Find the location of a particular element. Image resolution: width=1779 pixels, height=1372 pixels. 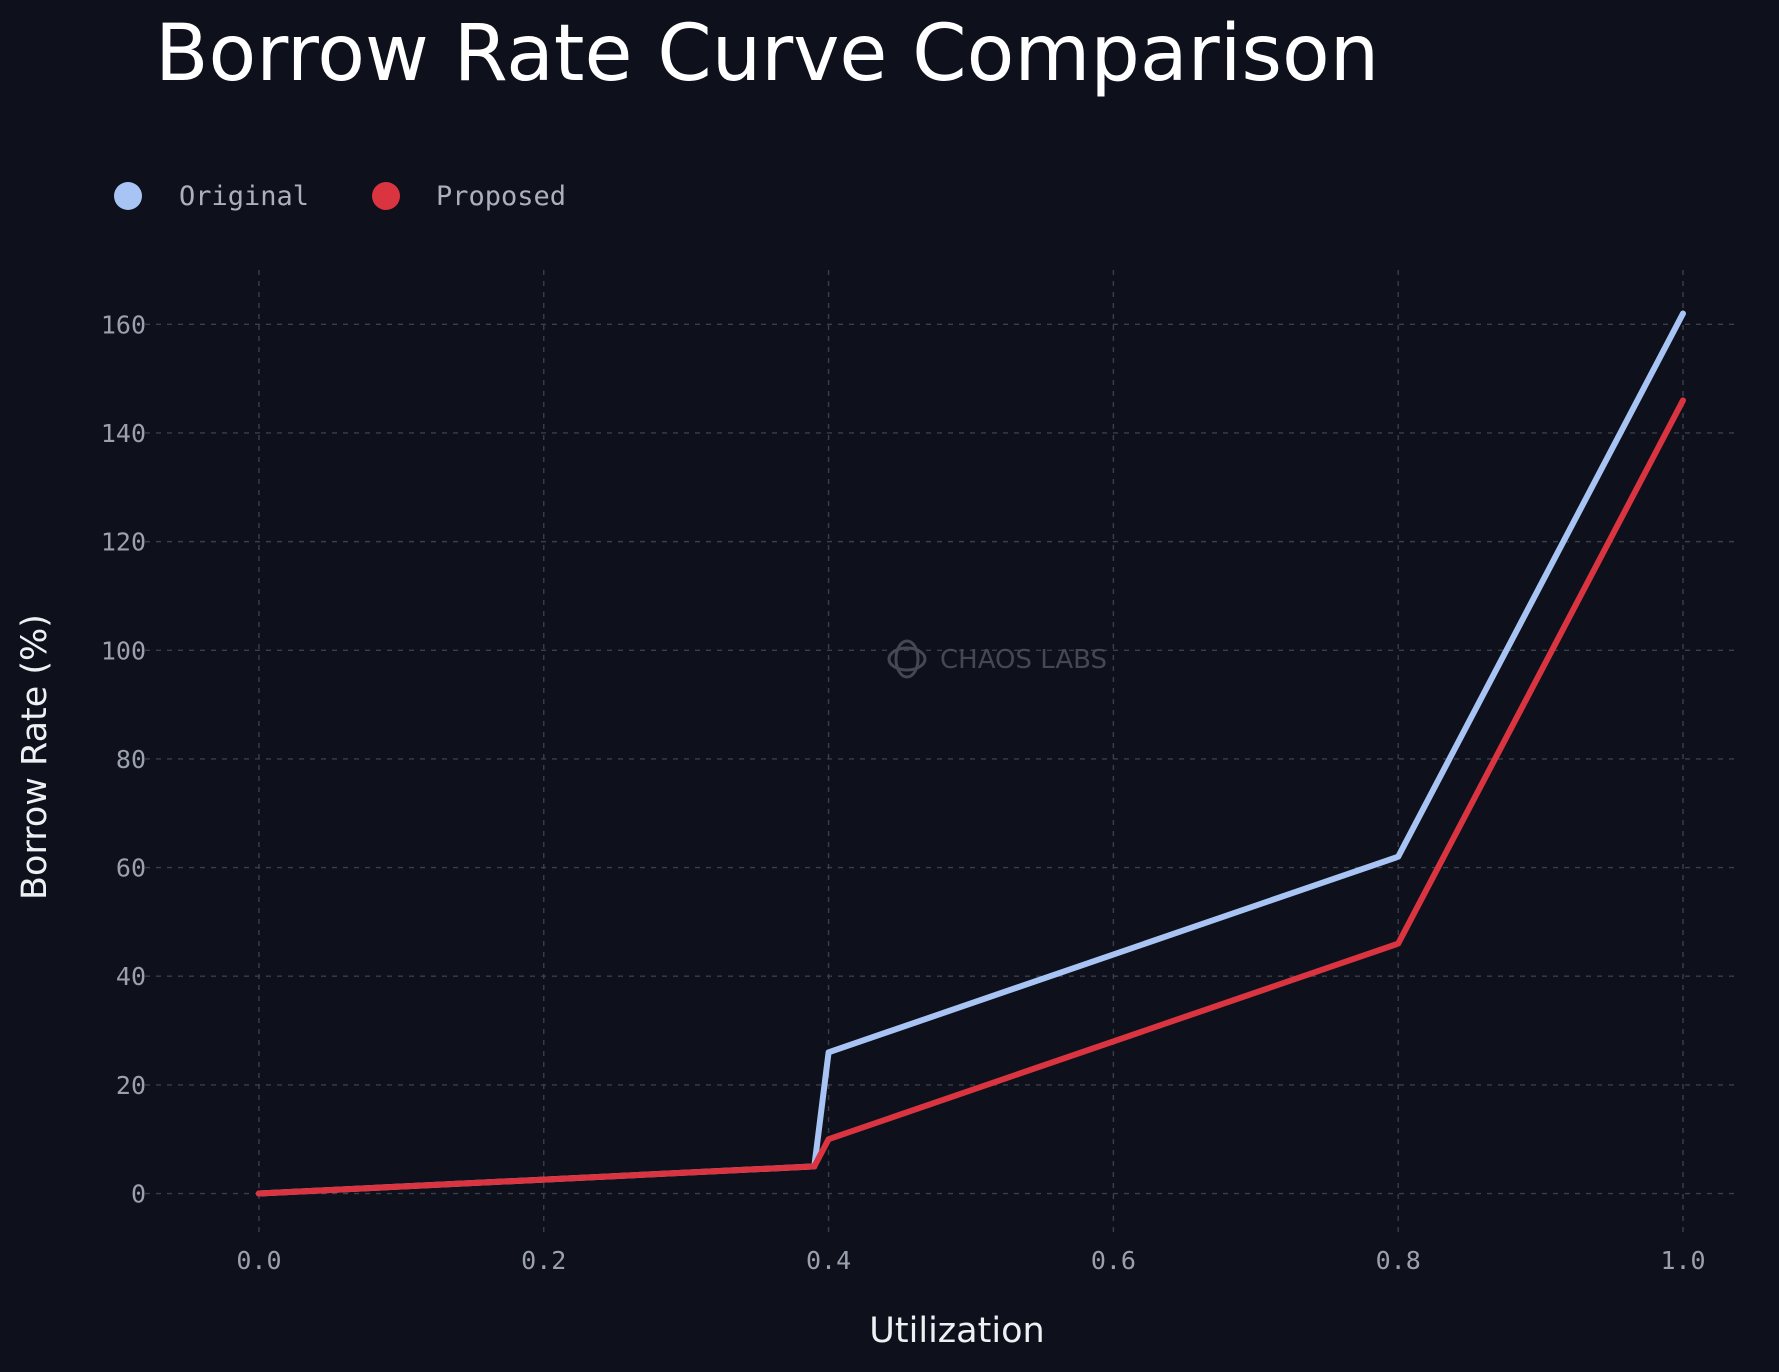

watermark: CHAOS LABS is located at coordinates (997, 659).